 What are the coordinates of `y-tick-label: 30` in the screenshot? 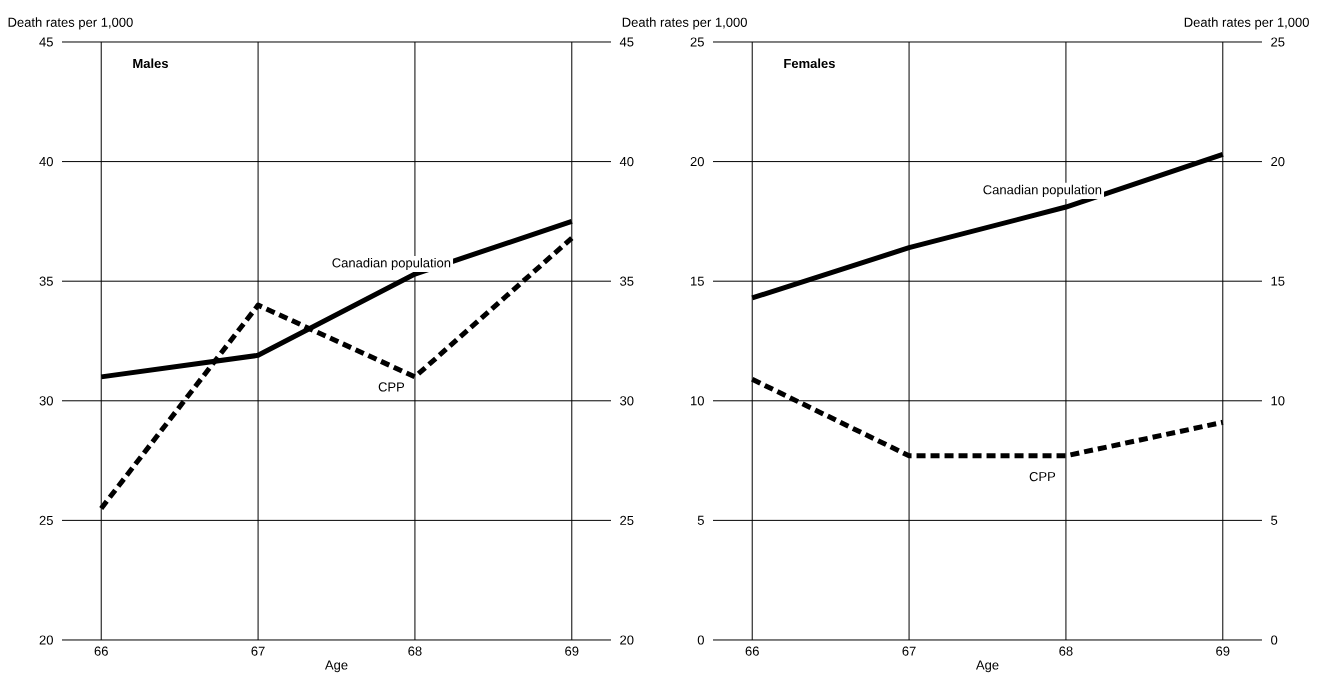 It's located at (46, 401).